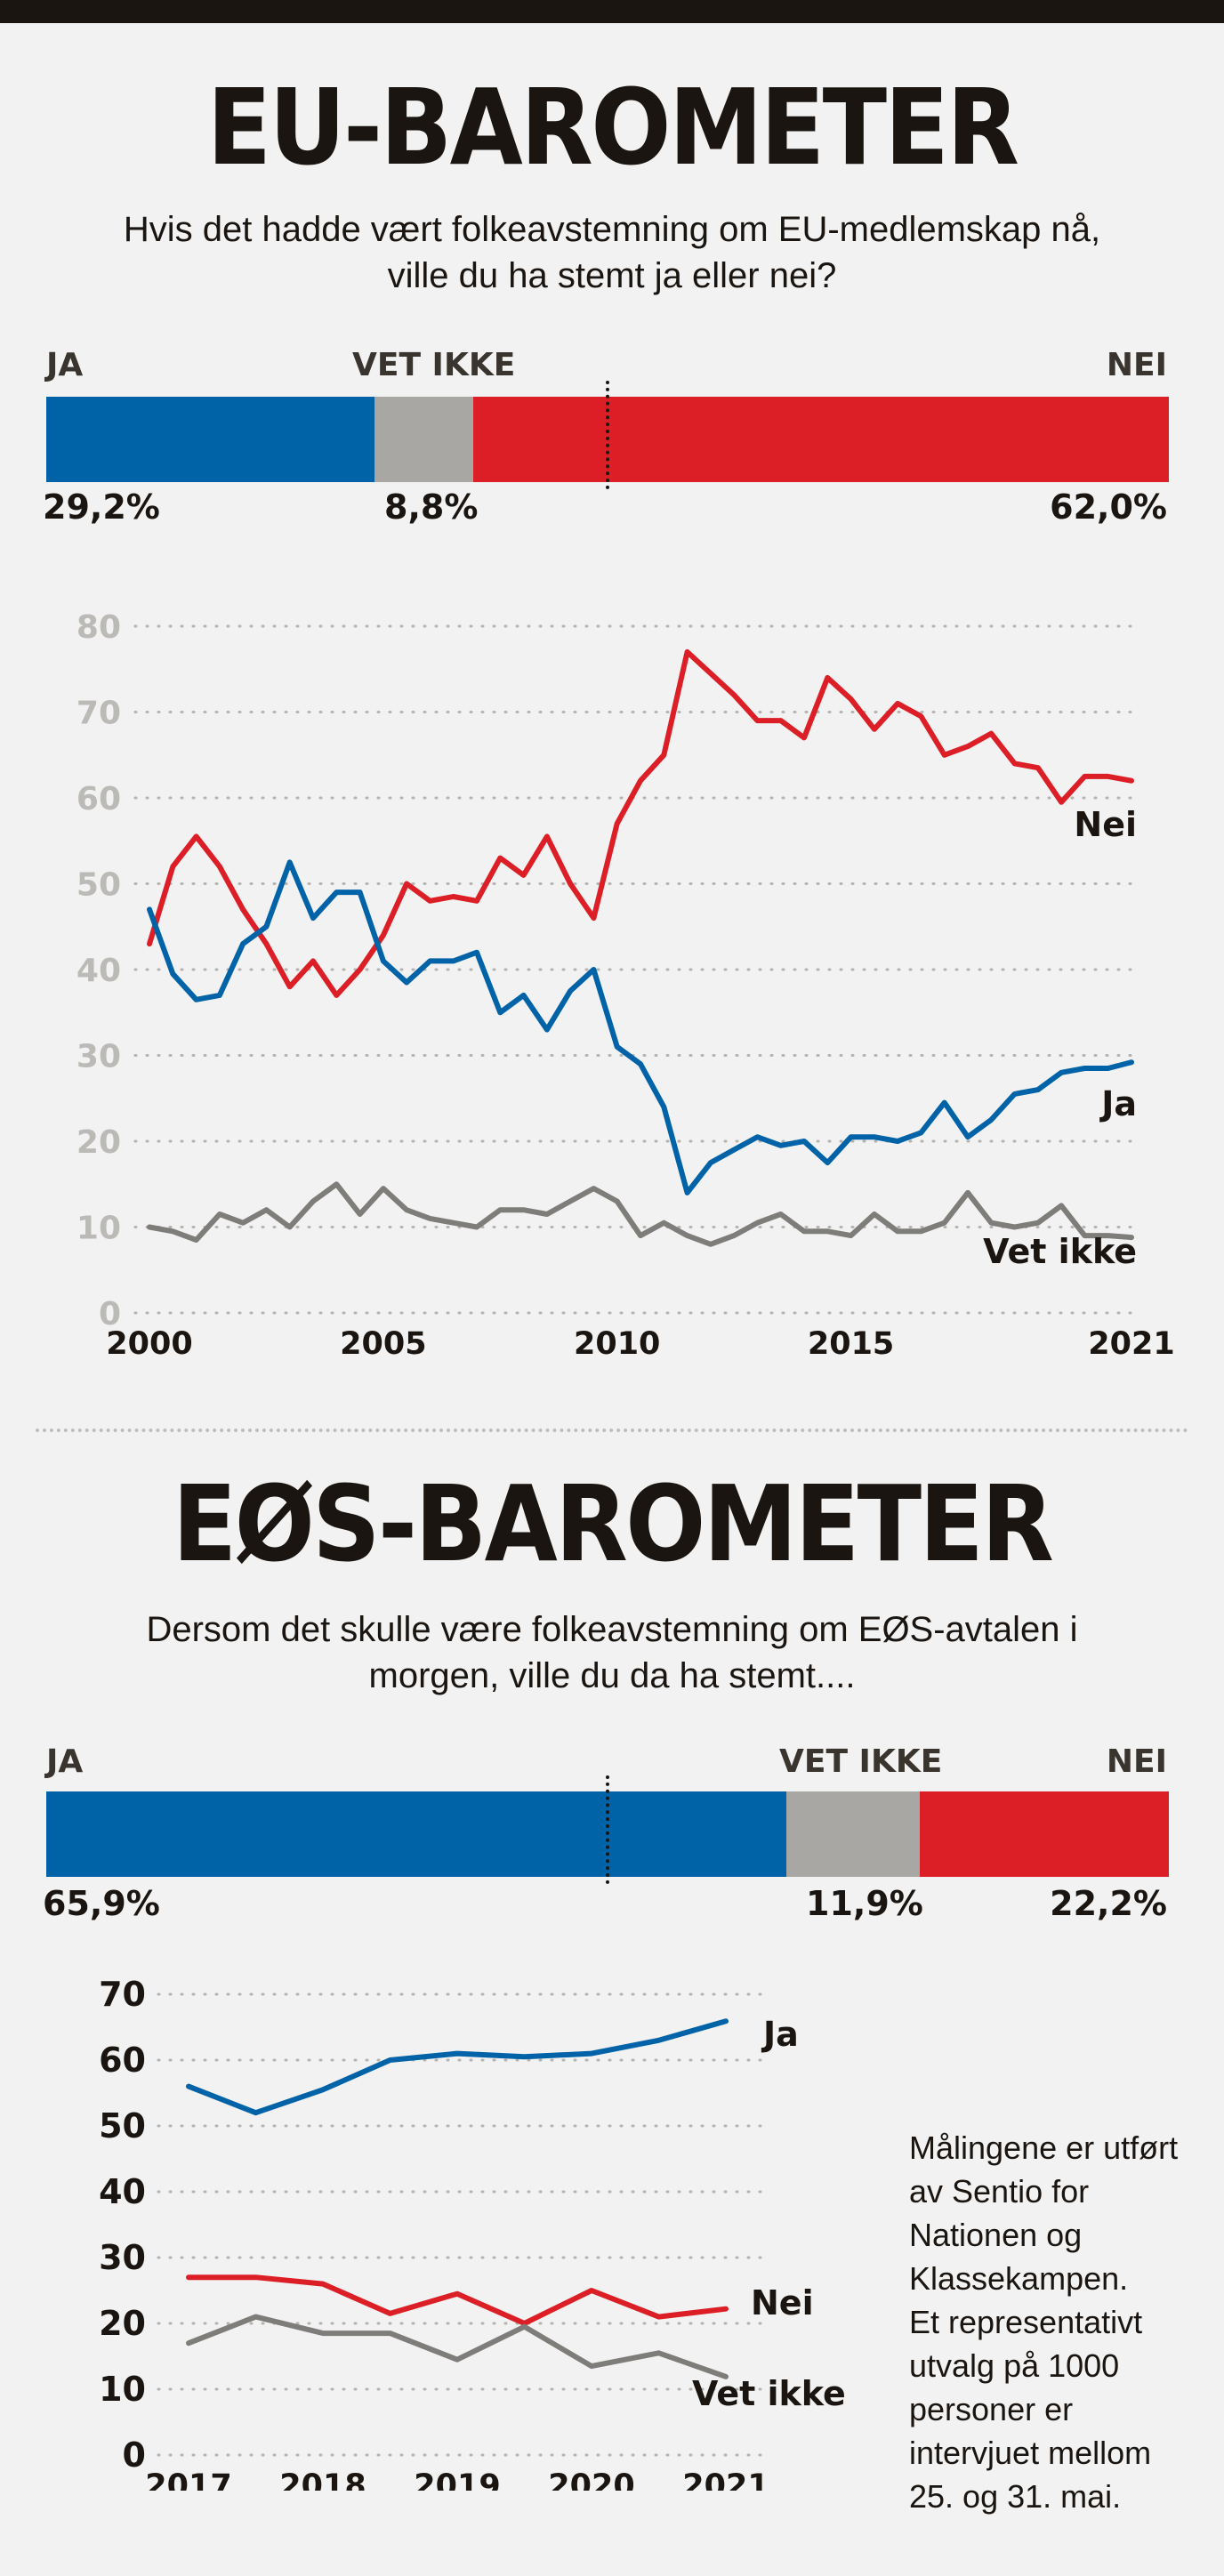 The image size is (1224, 2576). I want to click on note-line: av Sentio for, so click(999, 2191).